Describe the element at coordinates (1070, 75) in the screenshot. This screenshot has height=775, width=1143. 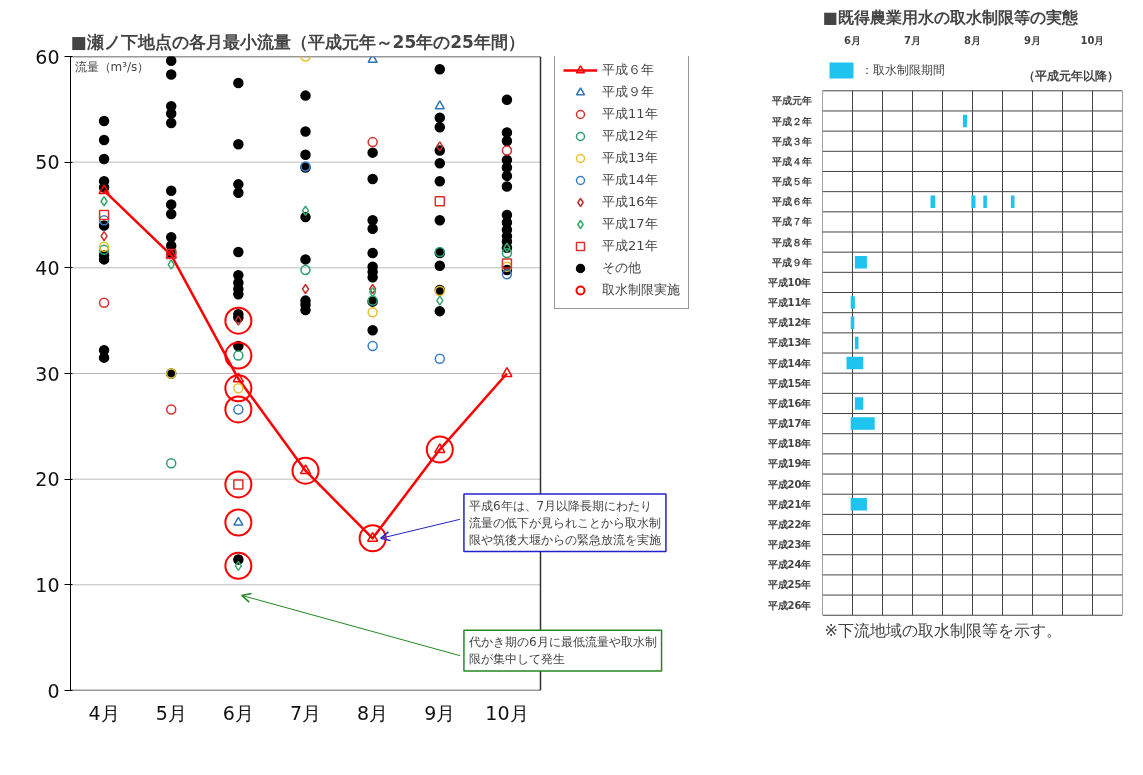
I see `chart-subtitle: （平成元年以降）` at that location.